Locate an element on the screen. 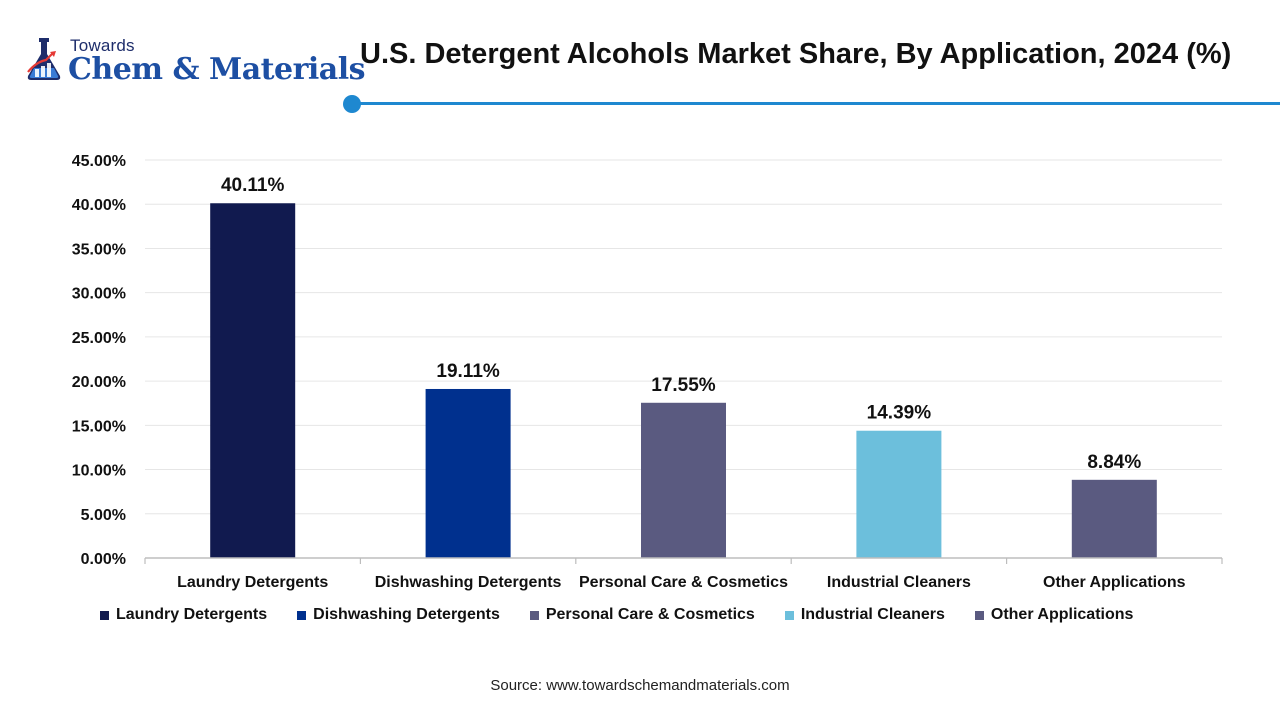  legend-item: Other Applications is located at coordinates (1054, 615).